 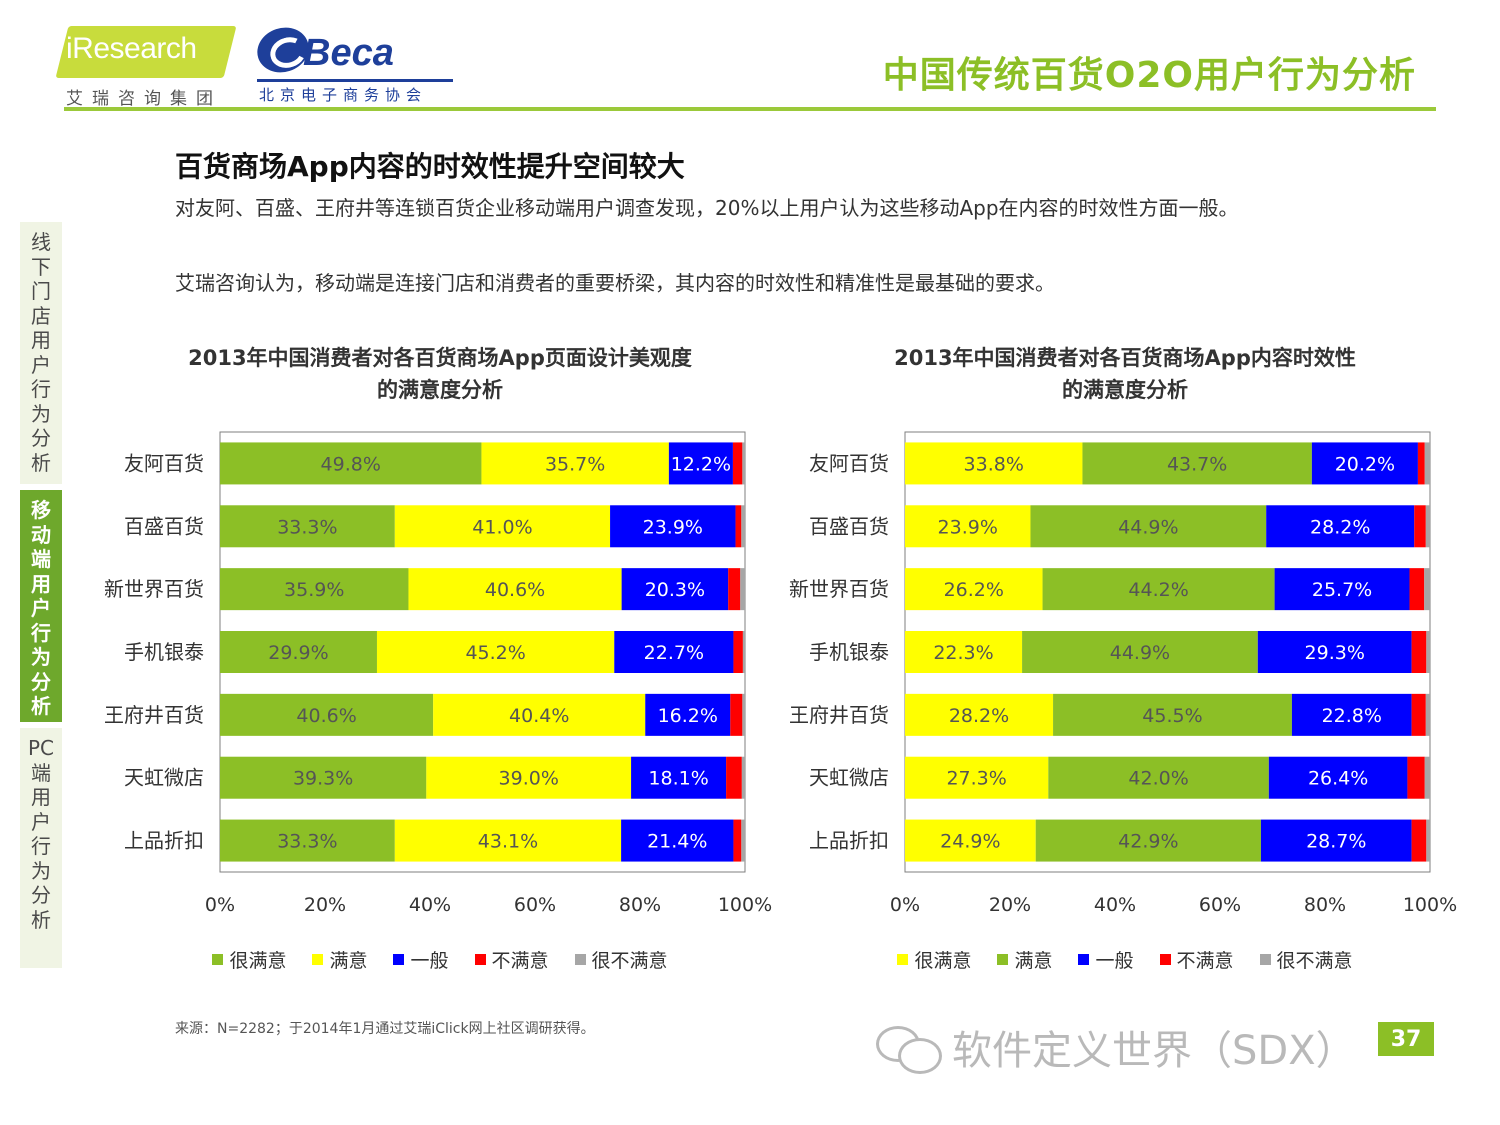 I want to click on legend-item: 不满意, so click(x=511, y=959).